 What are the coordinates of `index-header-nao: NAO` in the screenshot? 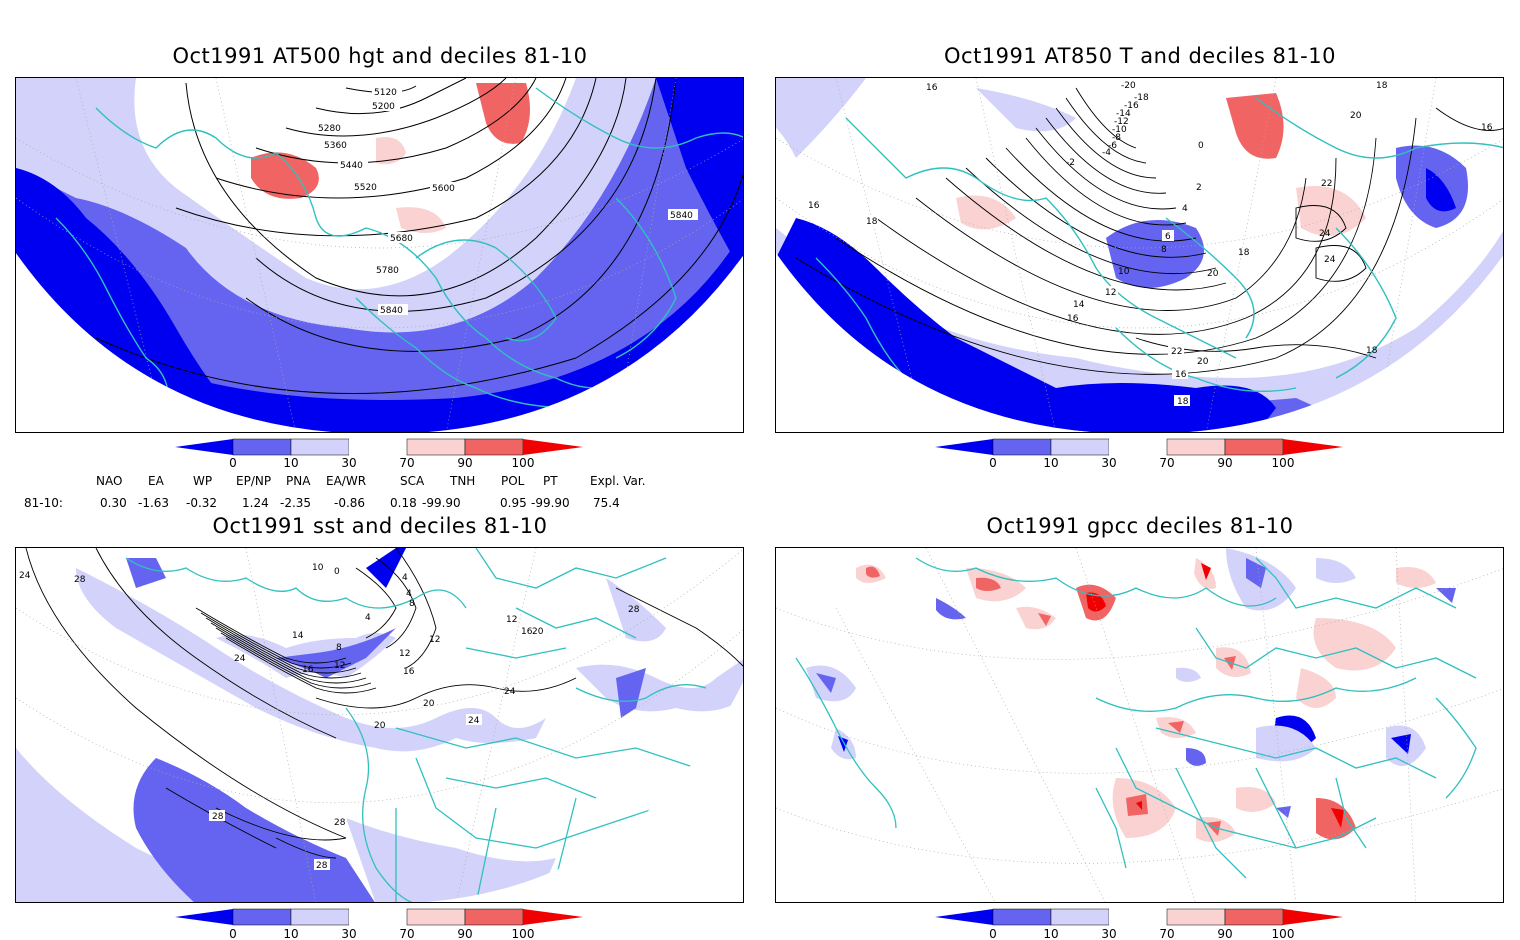 It's located at (109, 481).